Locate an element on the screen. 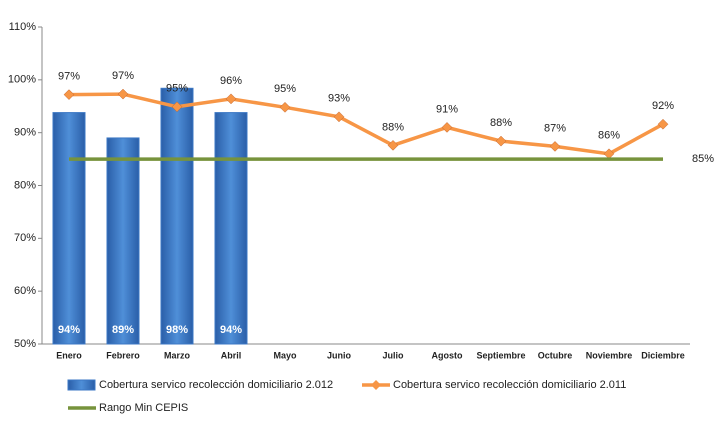  y-tick-label: 100% is located at coordinates (22, 80).